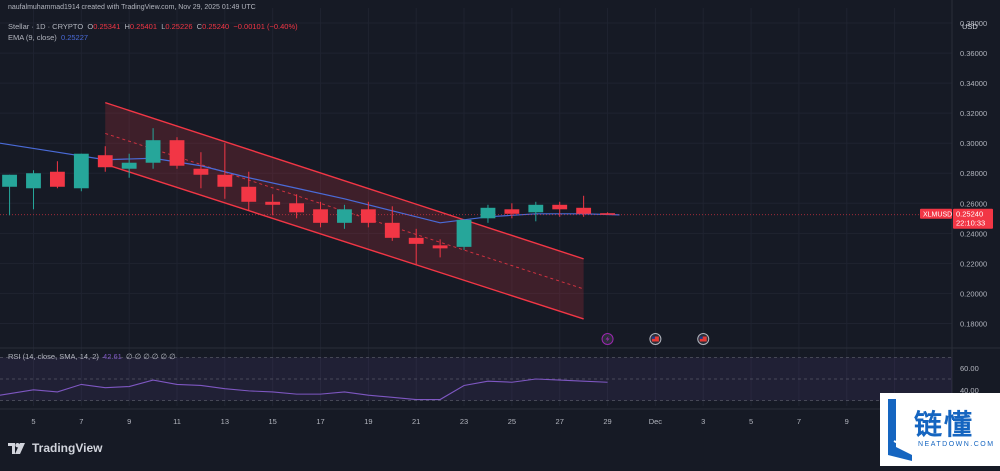 This screenshot has width=1000, height=471. I want to click on high-label: H, so click(127, 26).